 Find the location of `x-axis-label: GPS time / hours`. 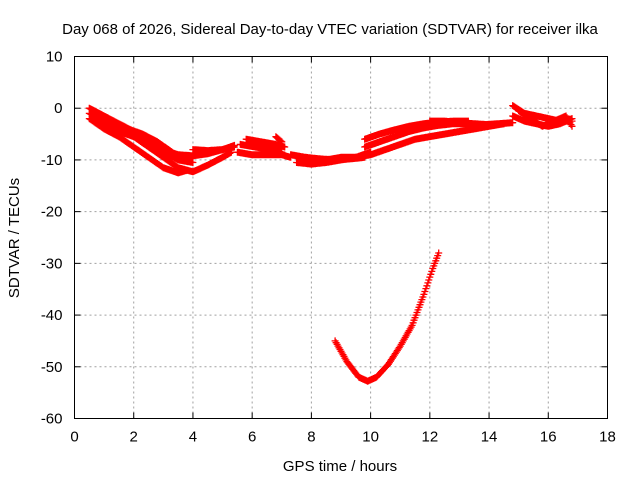

x-axis-label: GPS time / hours is located at coordinates (340, 466).